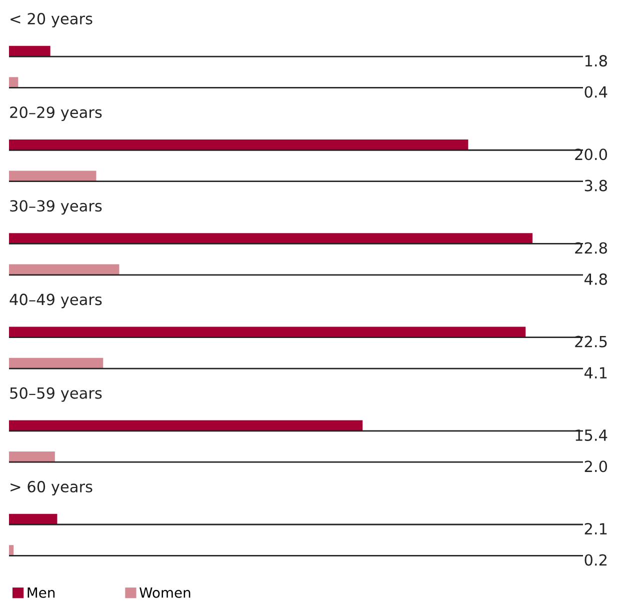 This screenshot has height=607, width=638. I want to click on legend-label: Men, so click(41, 593).